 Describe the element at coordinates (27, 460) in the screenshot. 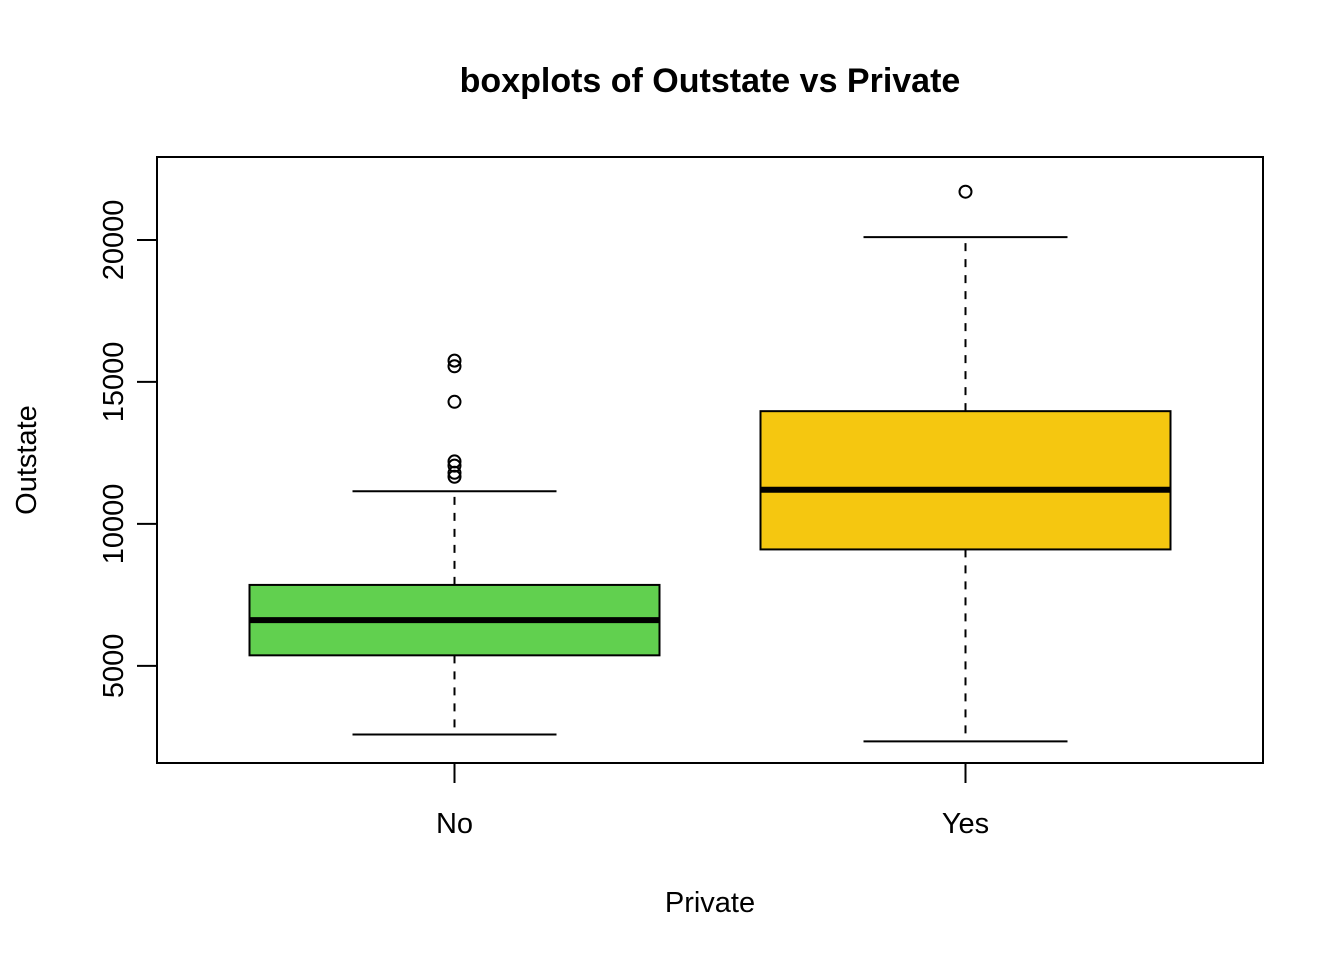

I see `y-axis-title: Outstate` at that location.